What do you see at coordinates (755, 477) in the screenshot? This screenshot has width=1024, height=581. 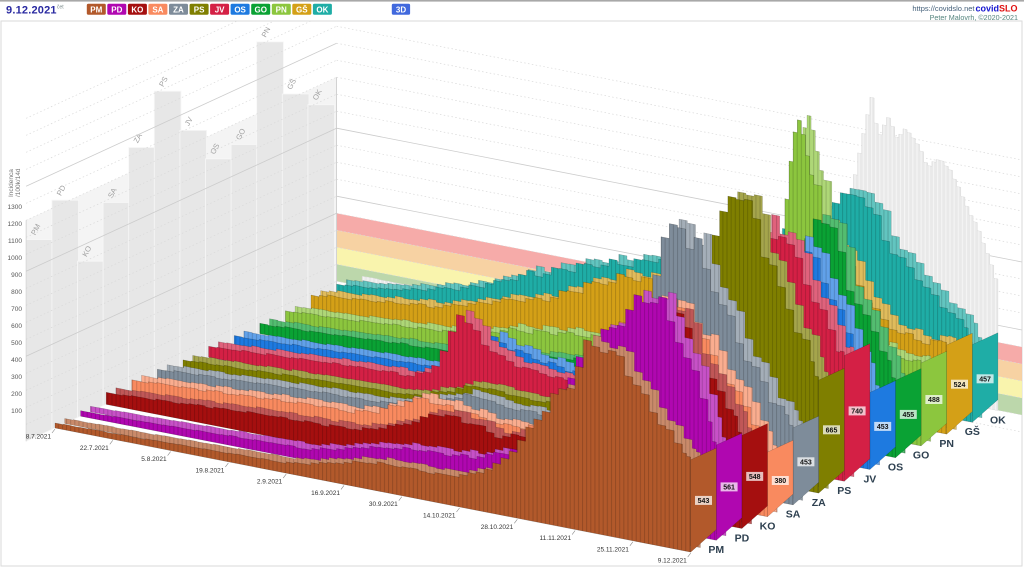 I see `svg-text: 548` at bounding box center [755, 477].